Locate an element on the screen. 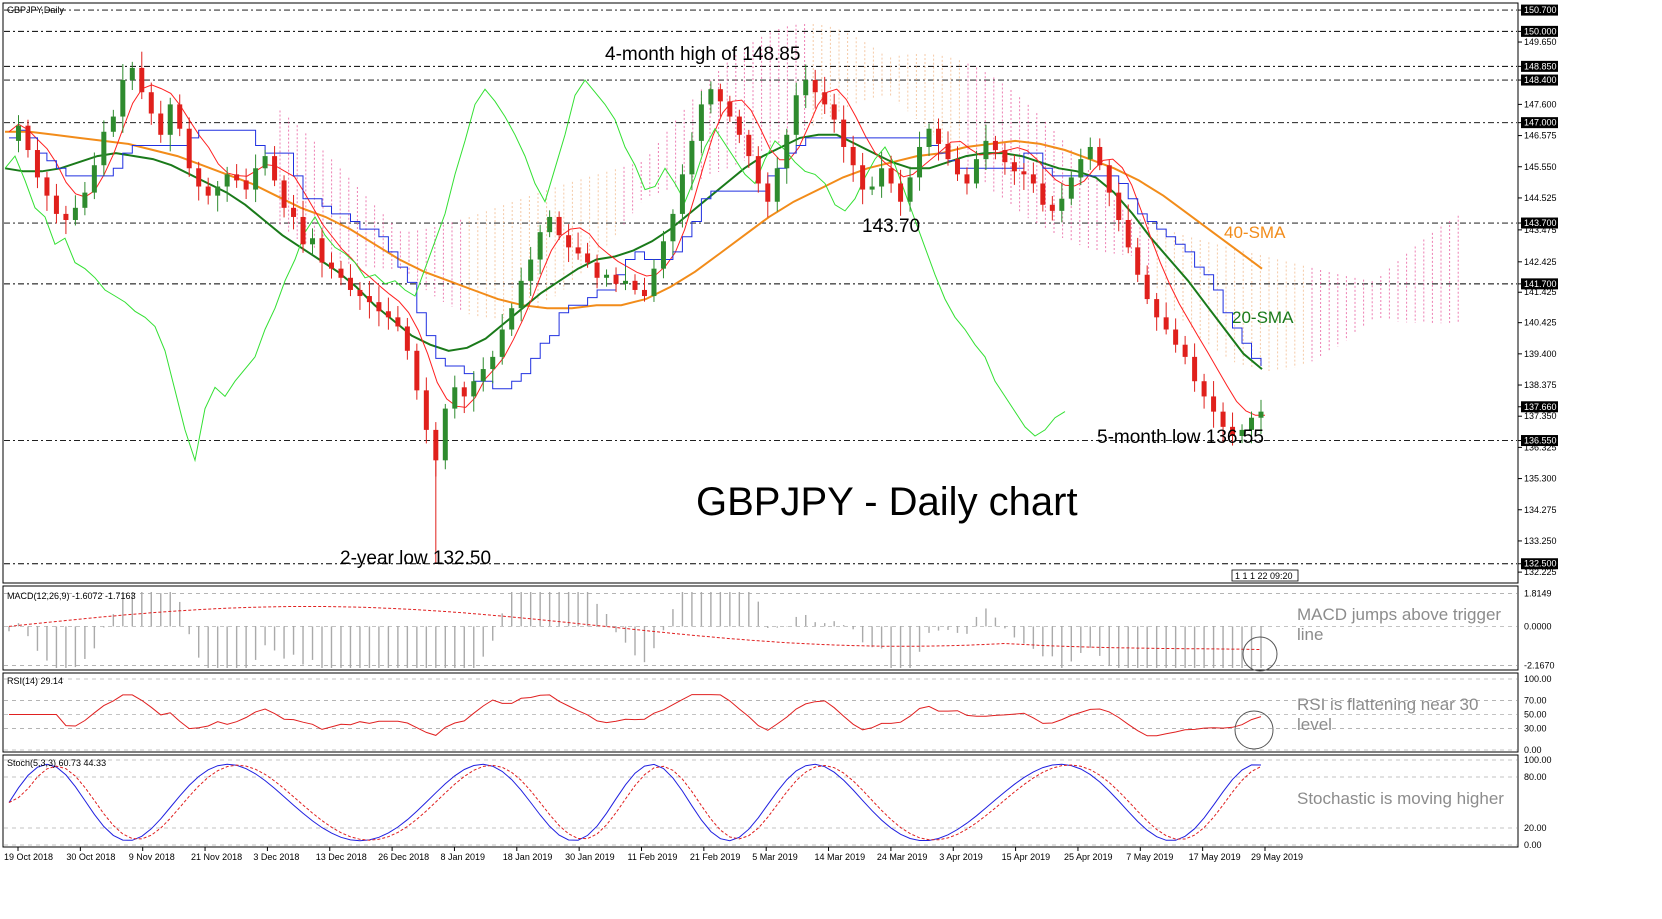 The image size is (1662, 919). rsi-panel-frame is located at coordinates (760, 712).